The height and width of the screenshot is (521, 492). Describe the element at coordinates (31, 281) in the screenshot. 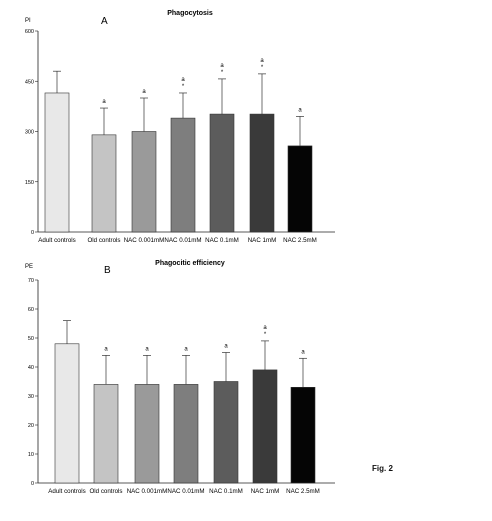

I see `panel-b-y-tick-label-7: 70` at that location.